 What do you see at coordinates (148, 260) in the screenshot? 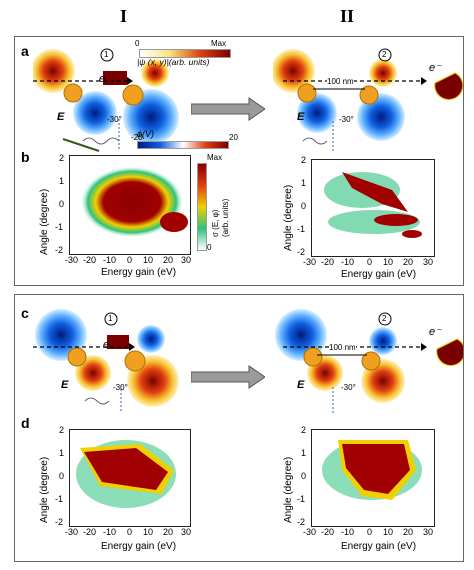
I see `xtick-10: 10` at bounding box center [148, 260].